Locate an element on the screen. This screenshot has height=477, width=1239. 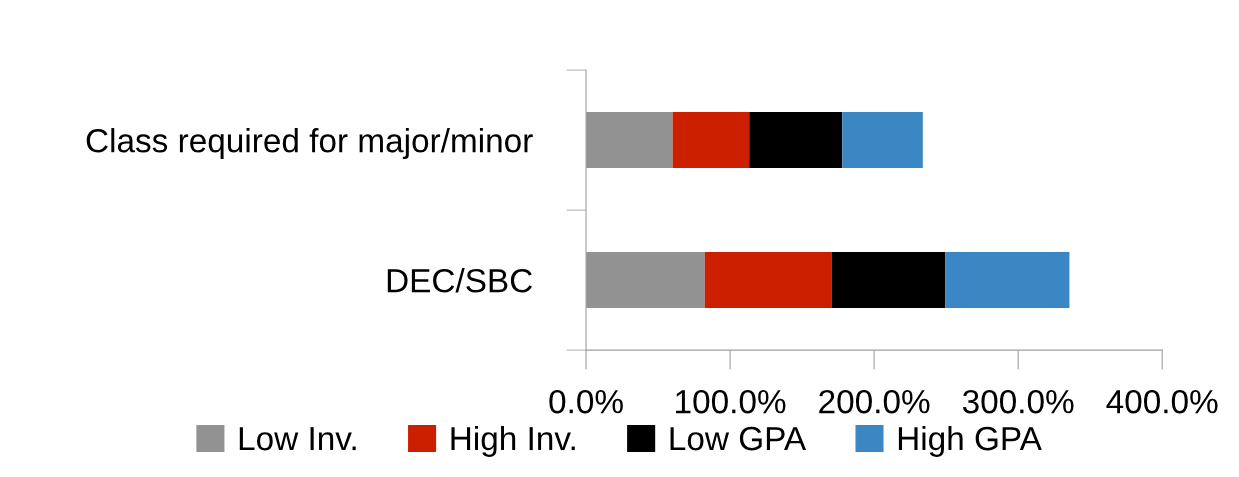
legend-label: Low GPA is located at coordinates (738, 438).